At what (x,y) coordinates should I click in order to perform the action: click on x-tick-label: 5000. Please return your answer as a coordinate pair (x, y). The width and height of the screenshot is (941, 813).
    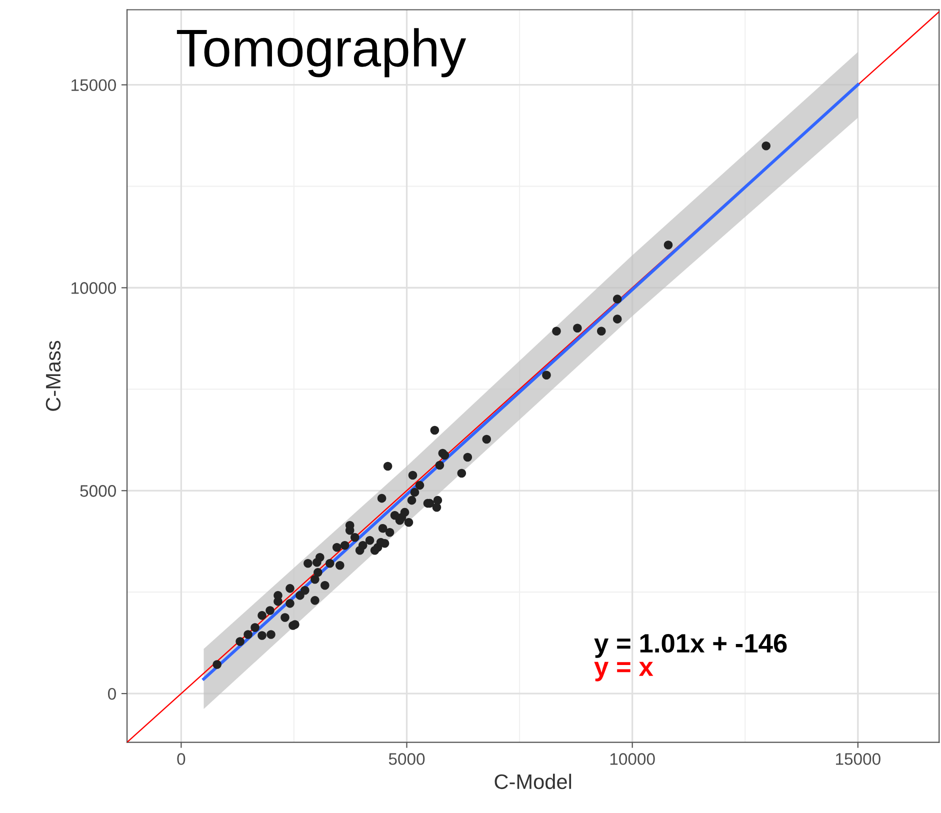
    Looking at the image, I should click on (406, 759).